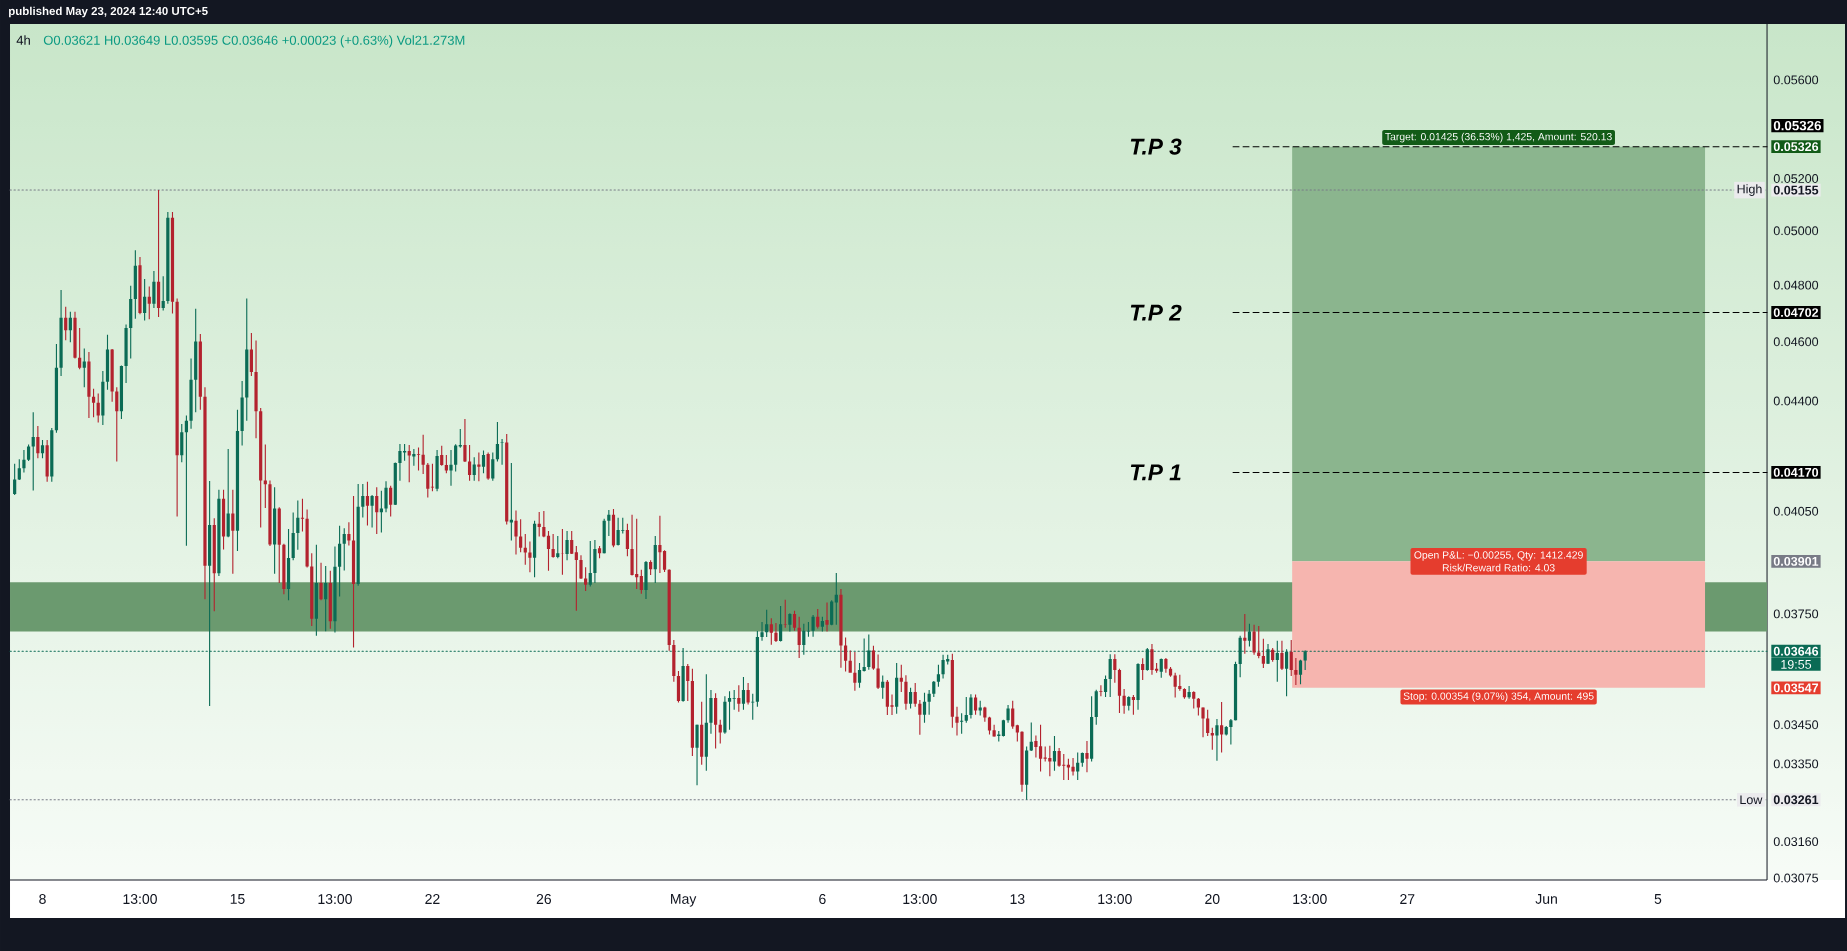 The image size is (1847, 951). What do you see at coordinates (1498, 567) in the screenshot?
I see `annotation: Risk/Reward Ratio: 4.03` at bounding box center [1498, 567].